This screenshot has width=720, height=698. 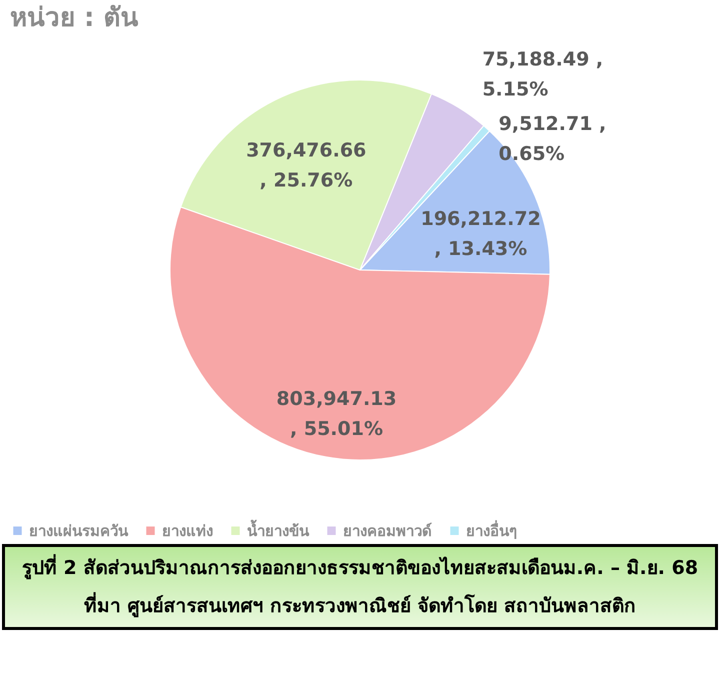 What do you see at coordinates (74, 18) in the screenshot?
I see `chart-title: หน่วย : ตัน` at bounding box center [74, 18].